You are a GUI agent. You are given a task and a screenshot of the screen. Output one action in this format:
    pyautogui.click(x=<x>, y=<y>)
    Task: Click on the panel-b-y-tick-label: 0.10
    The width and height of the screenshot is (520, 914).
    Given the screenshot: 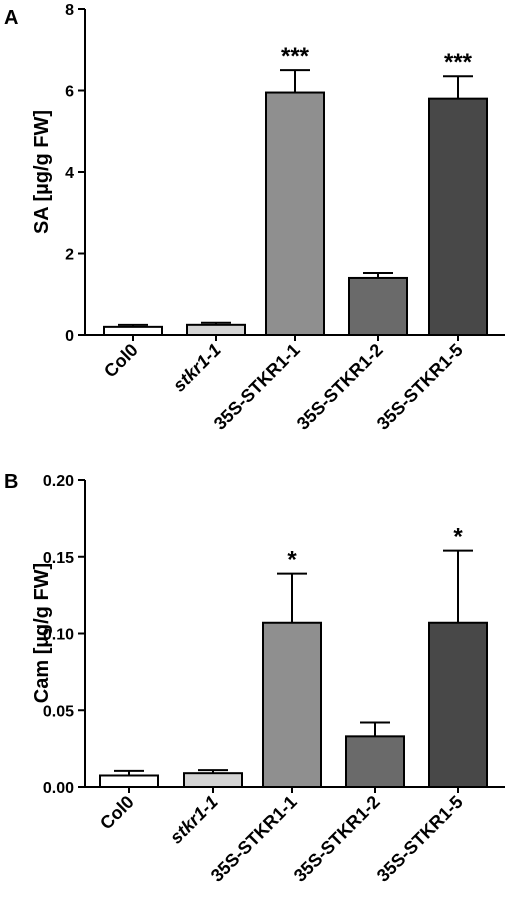 What is the action you would take?
    pyautogui.click(x=58, y=635)
    